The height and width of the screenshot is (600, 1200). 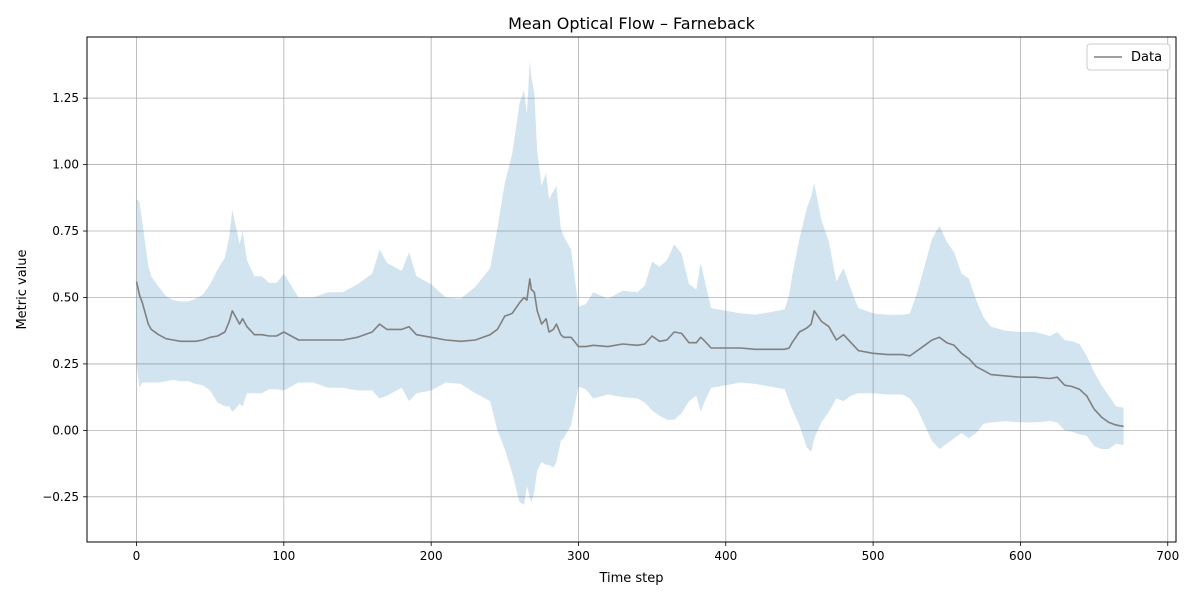 What do you see at coordinates (630, 578) in the screenshot?
I see `x-axis-label: Time step` at bounding box center [630, 578].